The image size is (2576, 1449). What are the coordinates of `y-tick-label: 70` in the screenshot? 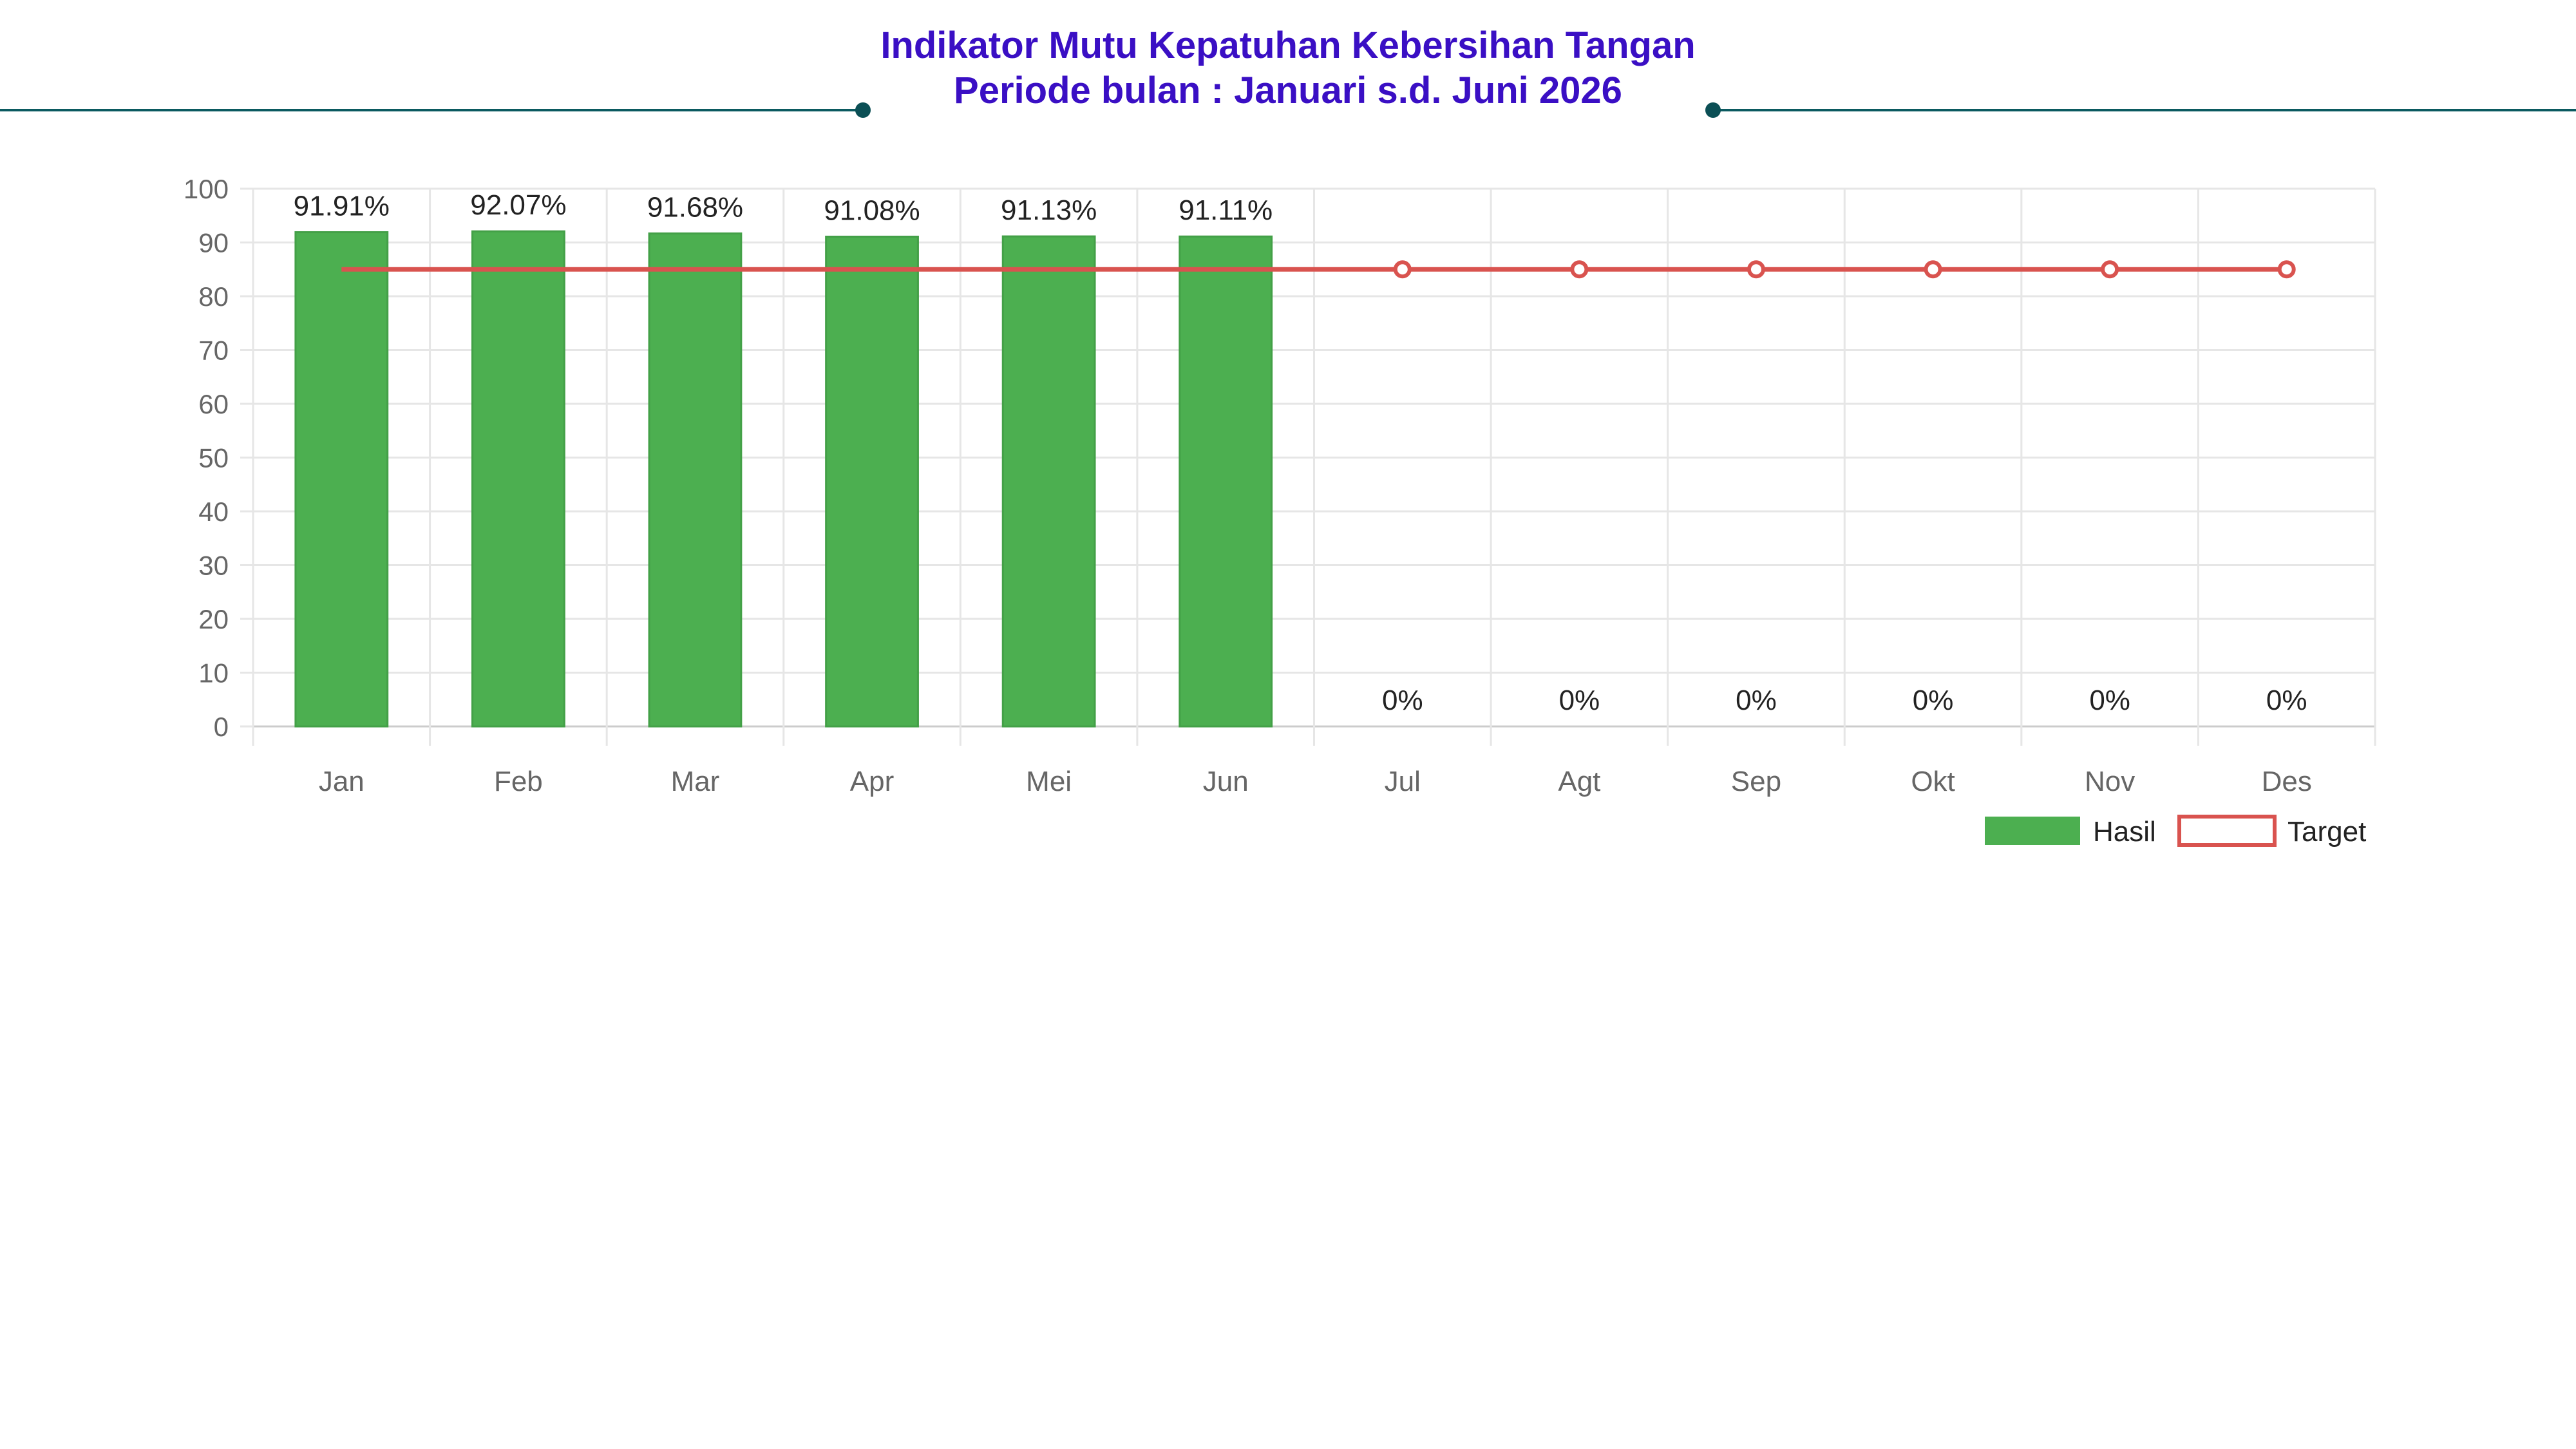 It's located at (214, 351).